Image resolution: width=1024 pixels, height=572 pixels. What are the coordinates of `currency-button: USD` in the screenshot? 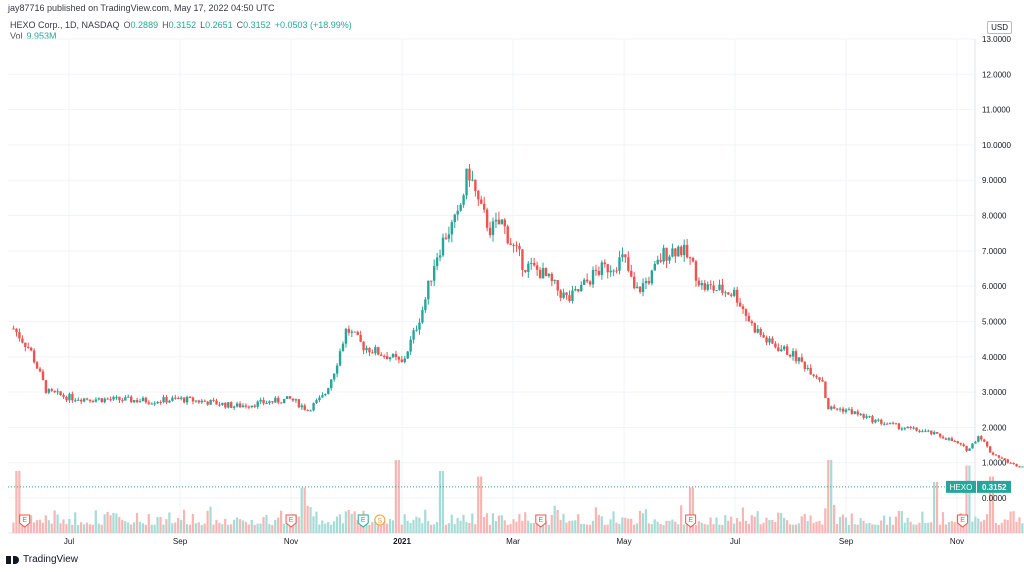 It's located at (999, 27).